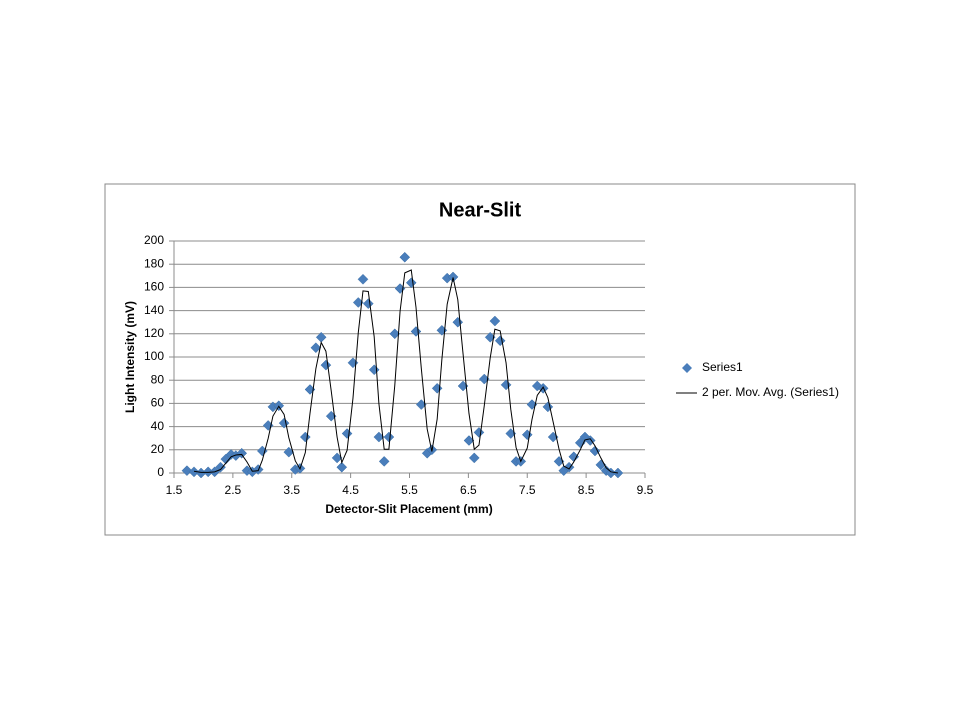 The height and width of the screenshot is (720, 960). I want to click on y-tick-label: 60, so click(158, 403).